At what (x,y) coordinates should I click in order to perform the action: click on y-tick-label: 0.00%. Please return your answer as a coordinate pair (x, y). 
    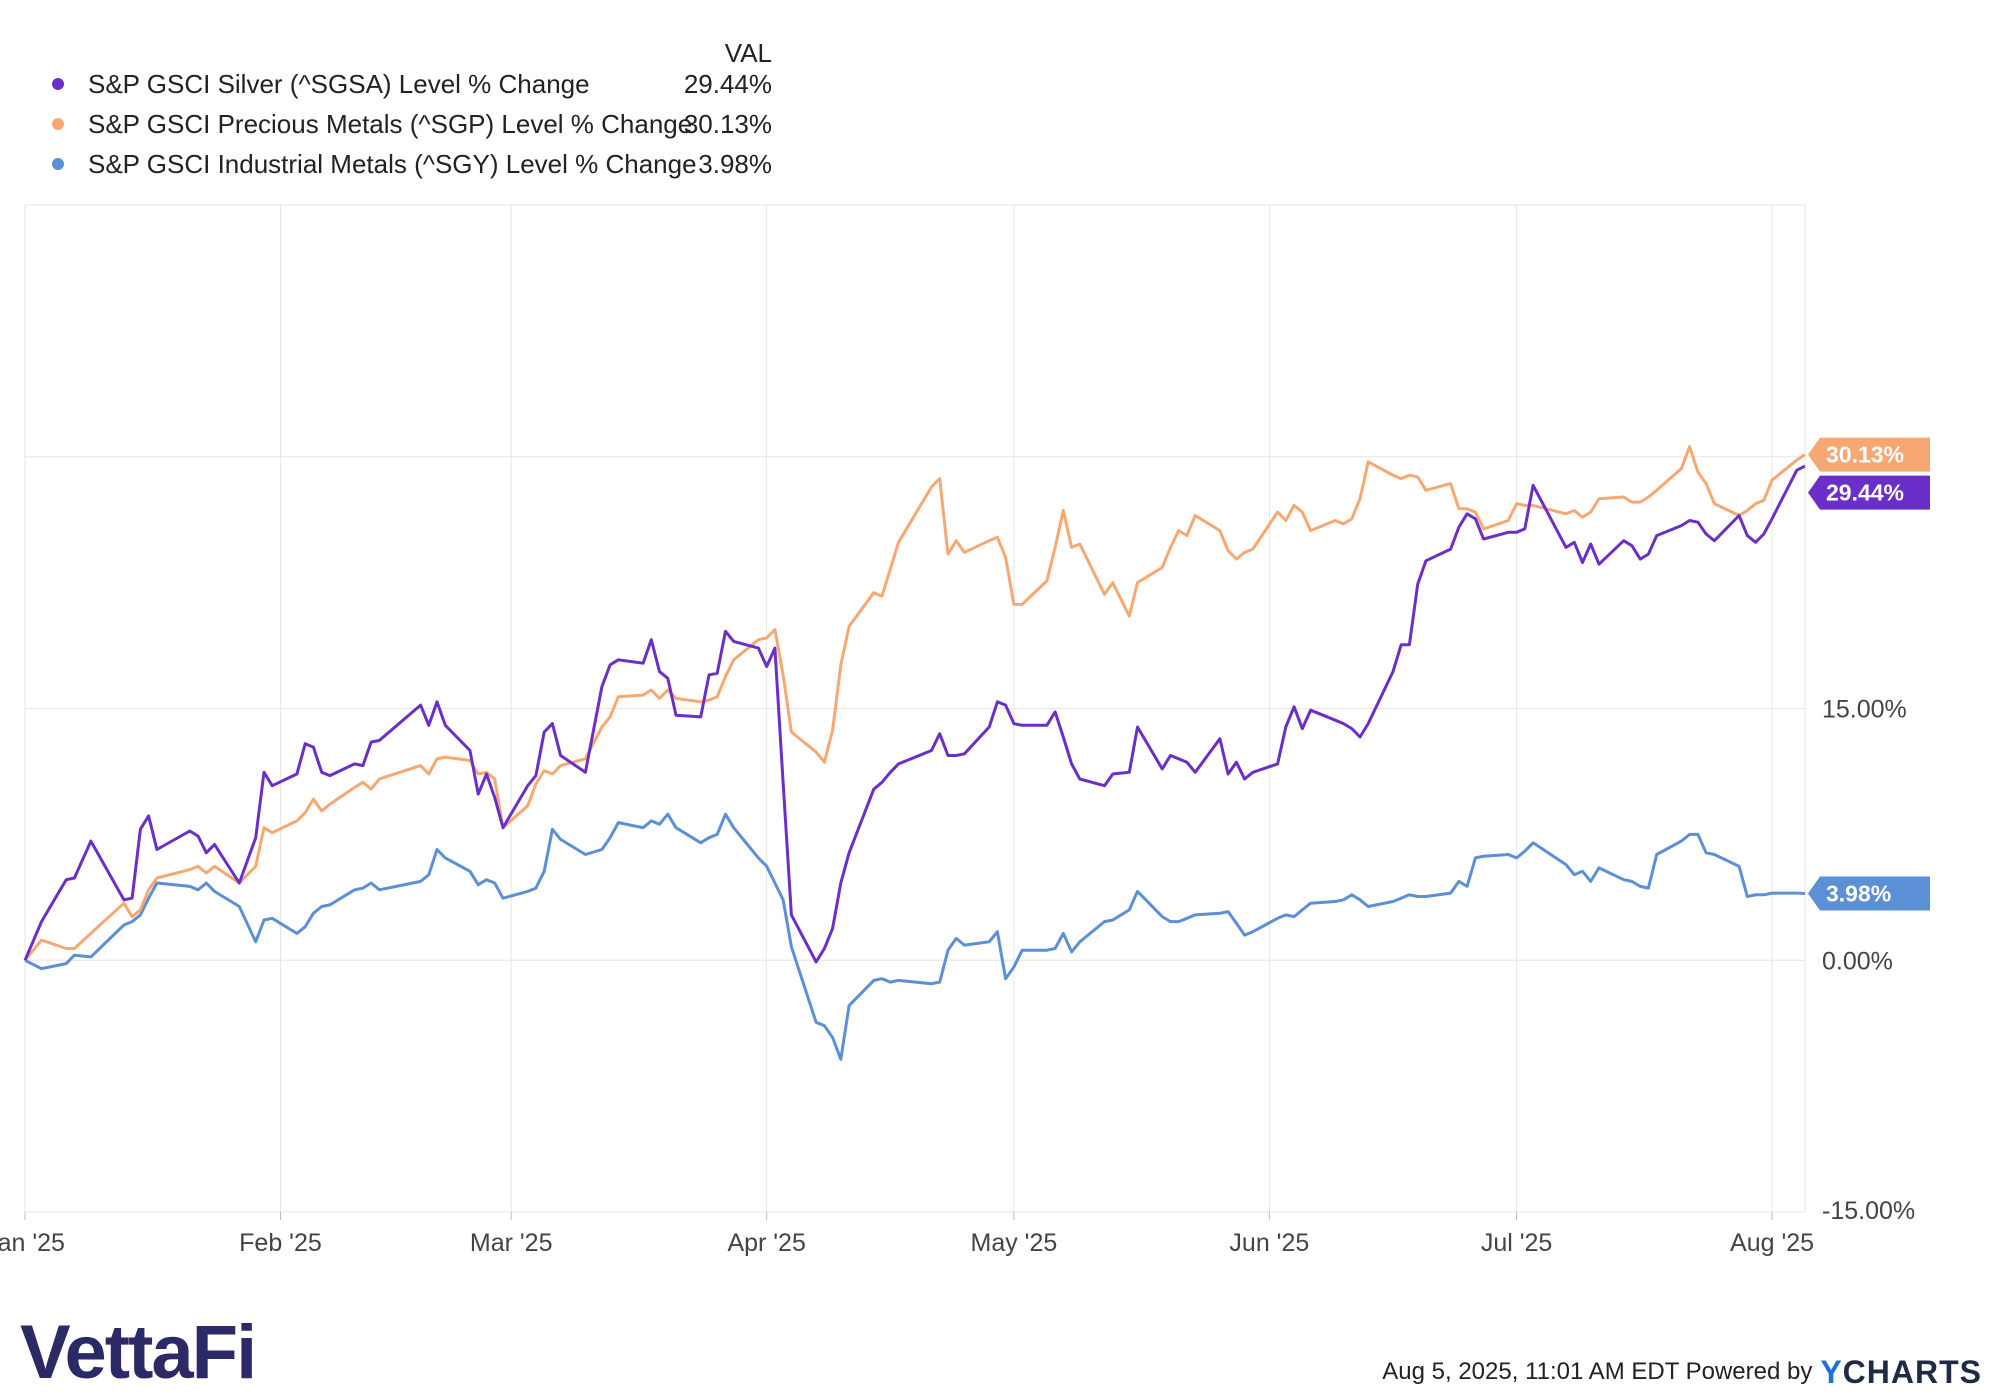
    Looking at the image, I should click on (1857, 961).